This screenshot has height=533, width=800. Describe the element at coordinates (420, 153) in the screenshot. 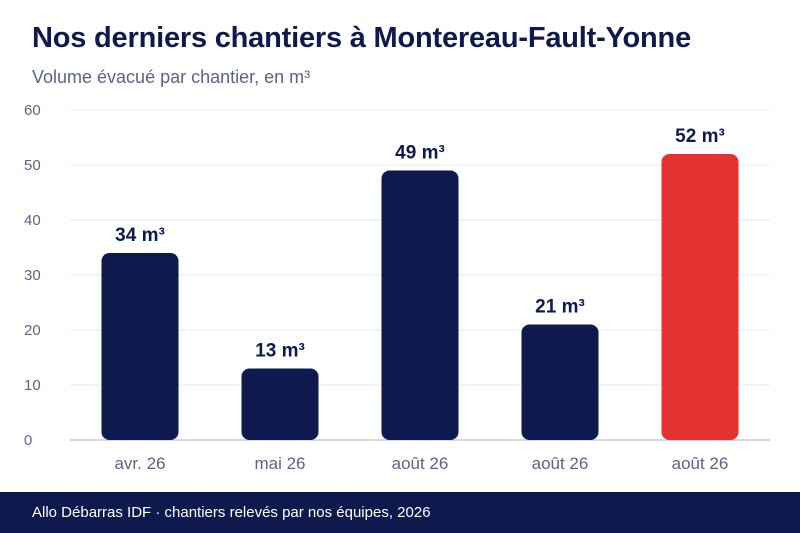

I see `bar-value-label: 49 m³` at that location.